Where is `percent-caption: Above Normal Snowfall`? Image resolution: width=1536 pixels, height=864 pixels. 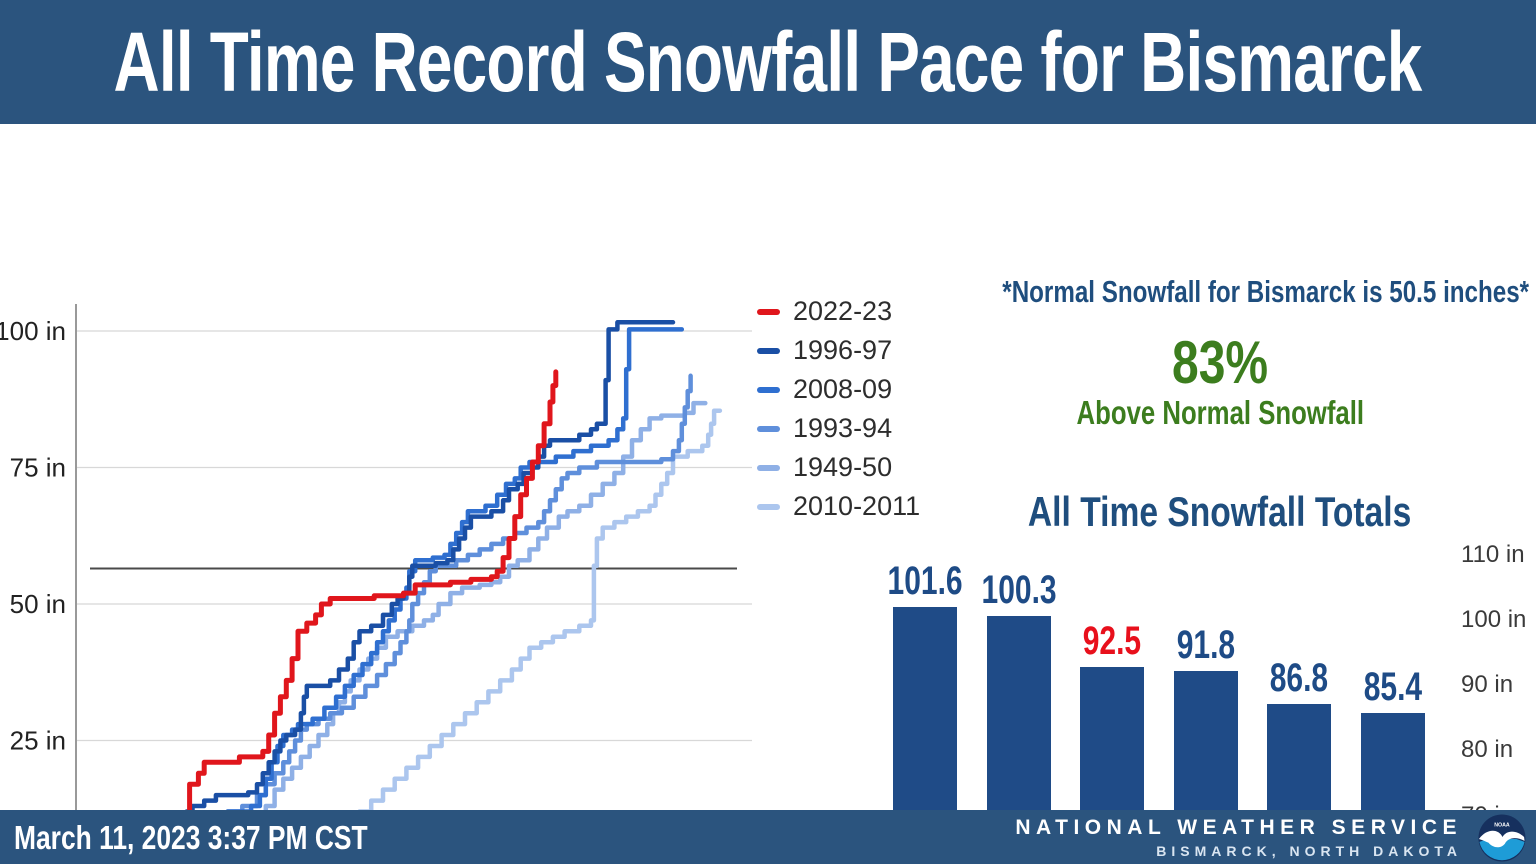
percent-caption: Above Normal Snowfall is located at coordinates (1220, 412).